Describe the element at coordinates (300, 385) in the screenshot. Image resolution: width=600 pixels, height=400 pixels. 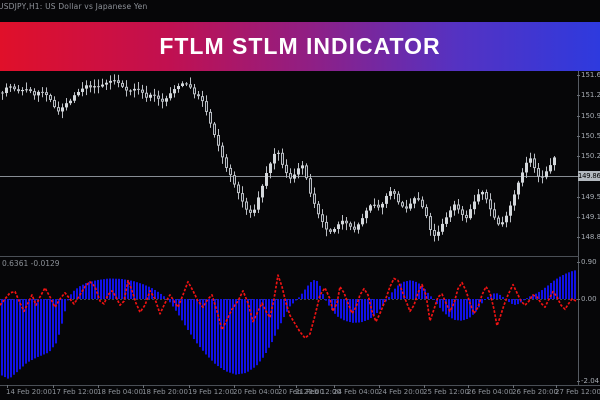
I see `time-axis-separator` at that location.